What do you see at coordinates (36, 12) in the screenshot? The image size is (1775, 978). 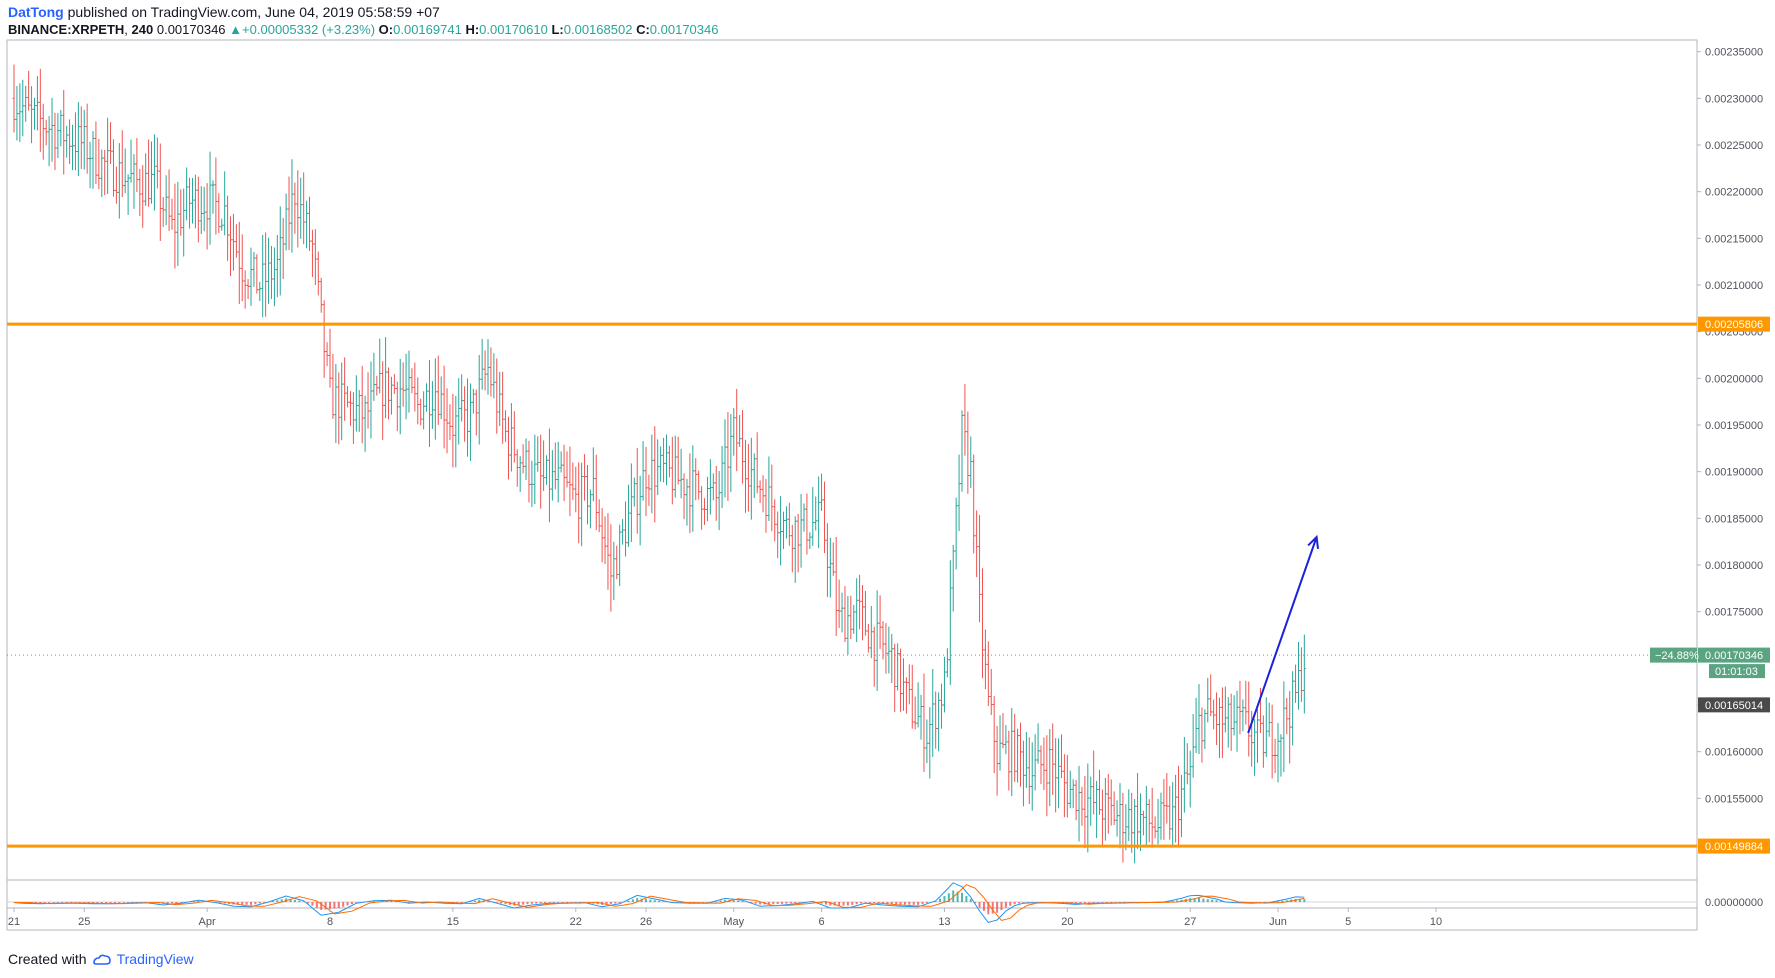 I see `author-name: DatTong` at bounding box center [36, 12].